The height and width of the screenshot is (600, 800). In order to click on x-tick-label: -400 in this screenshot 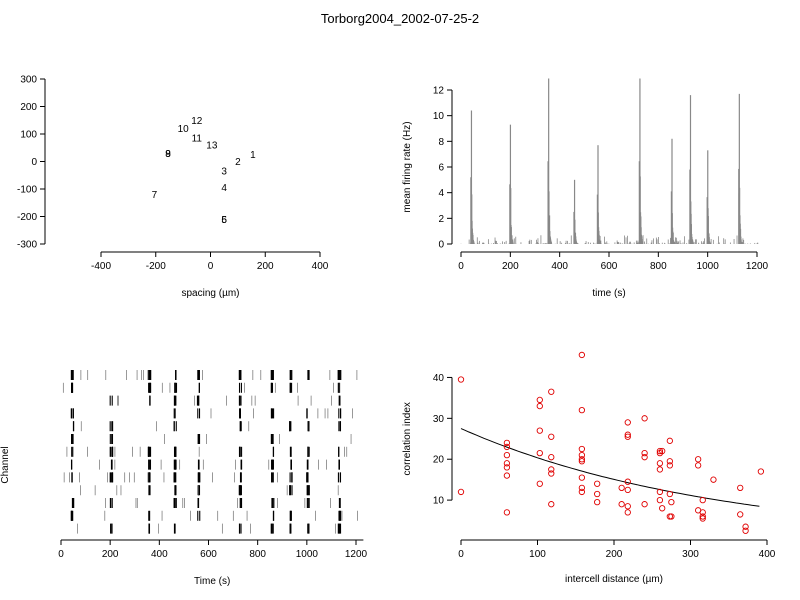, I will do `click(101, 266)`.